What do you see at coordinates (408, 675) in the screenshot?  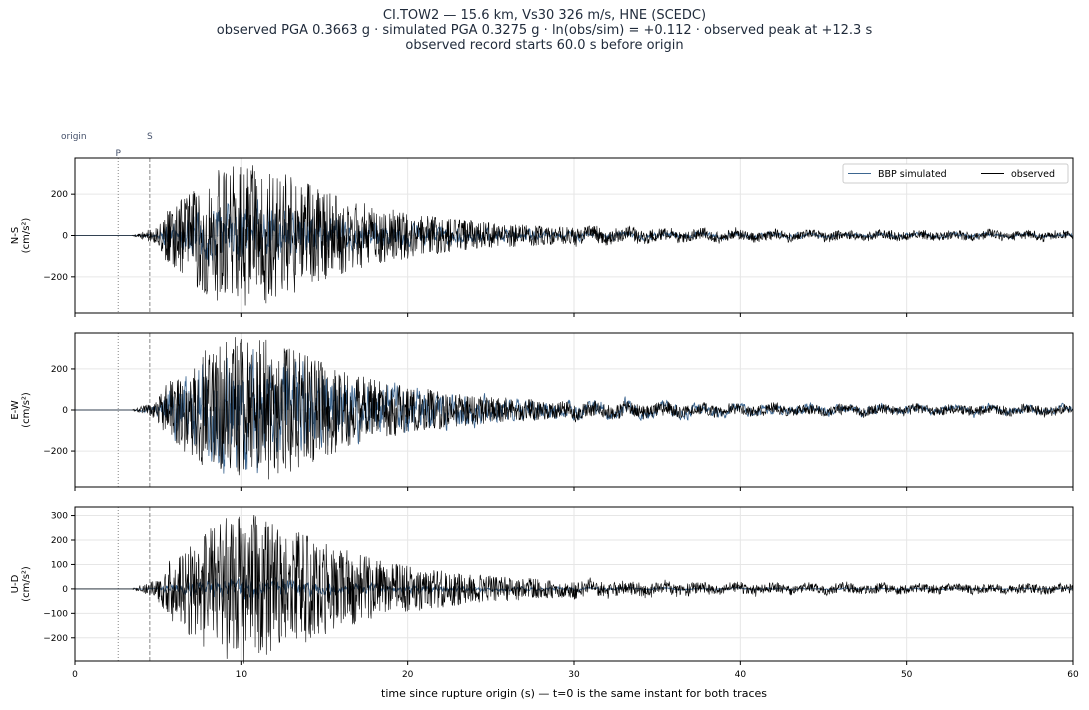 I see `x-tick-label: 20` at bounding box center [408, 675].